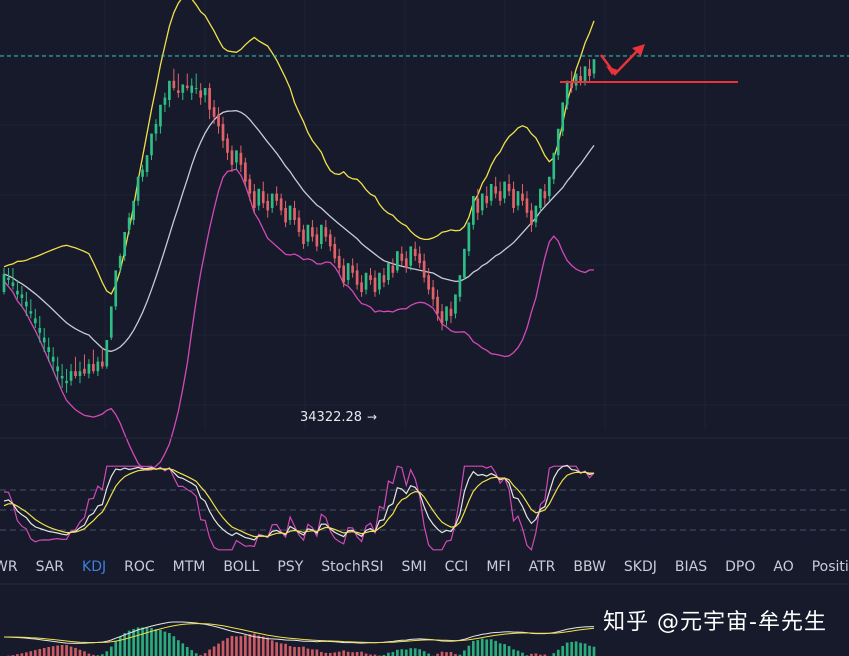 The height and width of the screenshot is (656, 849). Describe the element at coordinates (50, 567) in the screenshot. I see `tab-sar: SAR` at that location.